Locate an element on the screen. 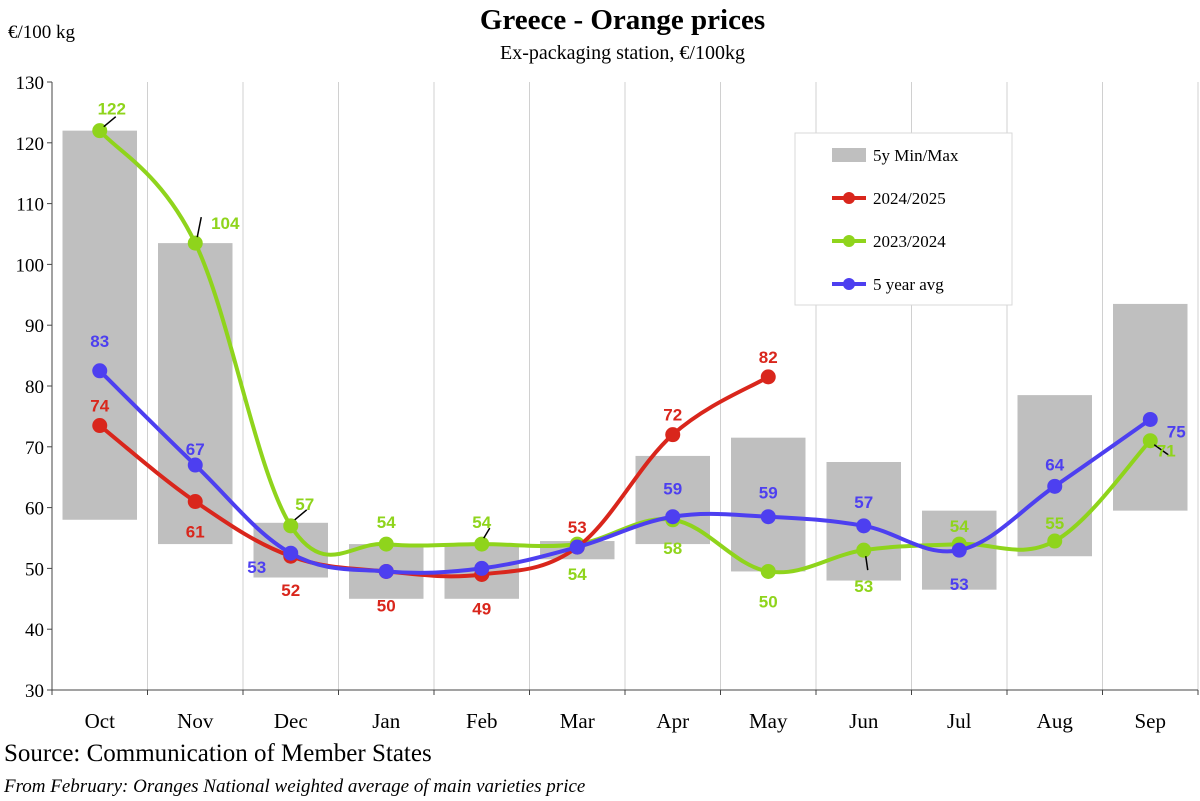 This screenshot has width=1200, height=801. legend-label: 2023/2024 is located at coordinates (909, 241).